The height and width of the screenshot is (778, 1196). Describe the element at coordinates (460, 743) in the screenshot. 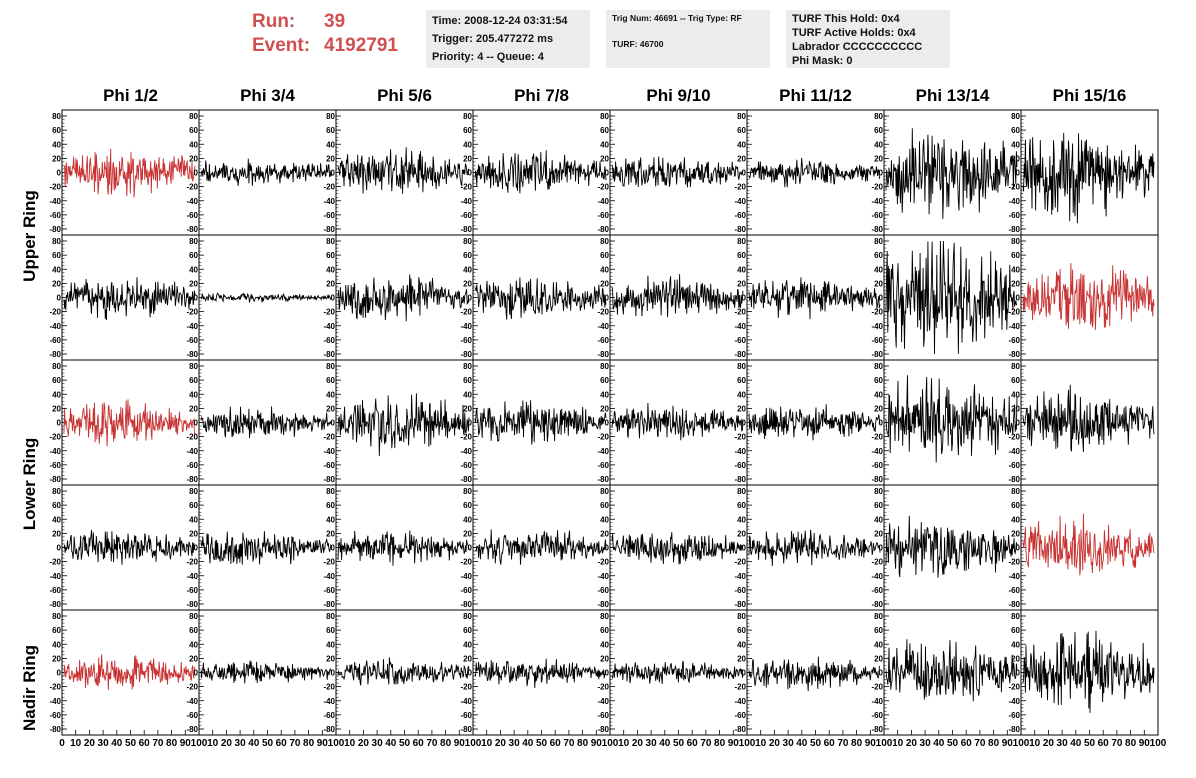

I see `x-tick-label: 90` at that location.